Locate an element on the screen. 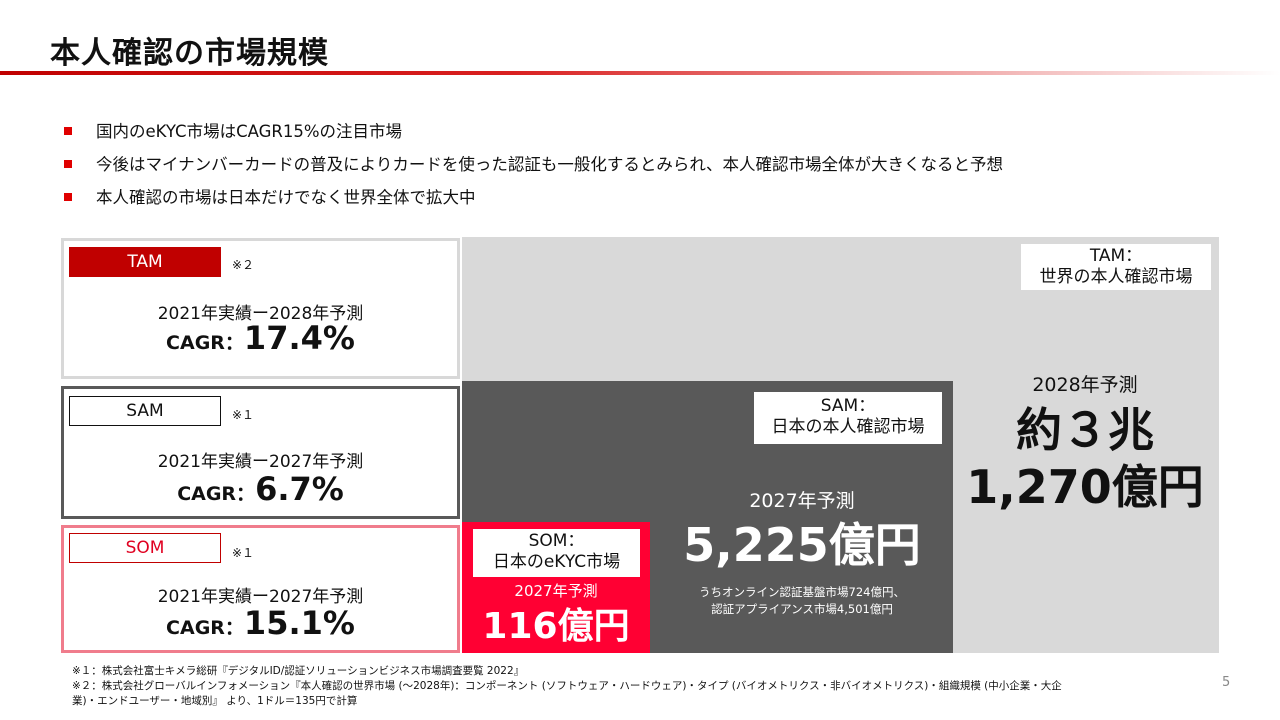 This screenshot has height=720, width=1280. tam-note-ref: ※２ is located at coordinates (243, 265).